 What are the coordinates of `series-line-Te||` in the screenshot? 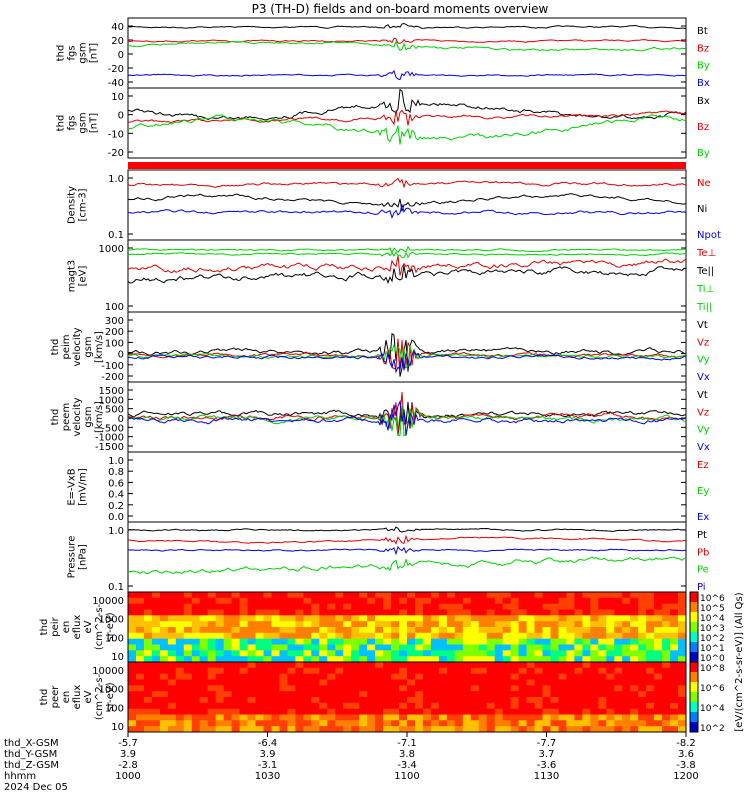 It's located at (407, 275).